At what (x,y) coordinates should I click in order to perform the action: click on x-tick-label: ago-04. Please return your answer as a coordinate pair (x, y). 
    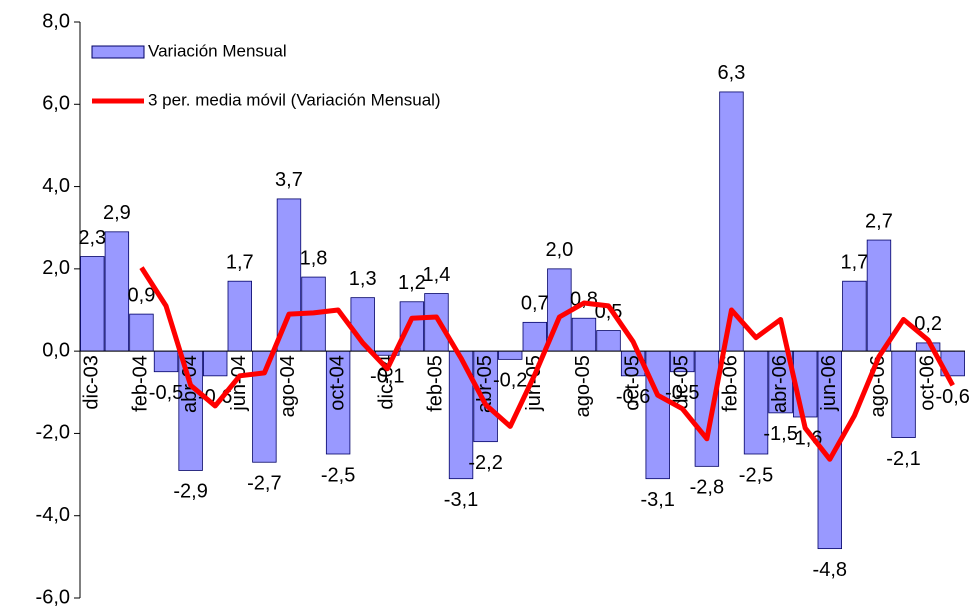
    Looking at the image, I should click on (288, 386).